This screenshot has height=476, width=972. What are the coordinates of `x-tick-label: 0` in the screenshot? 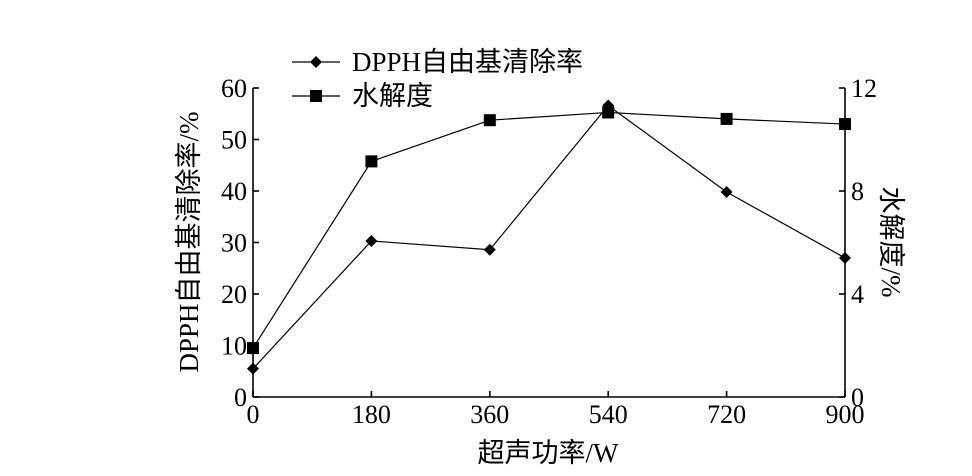 It's located at (253, 414).